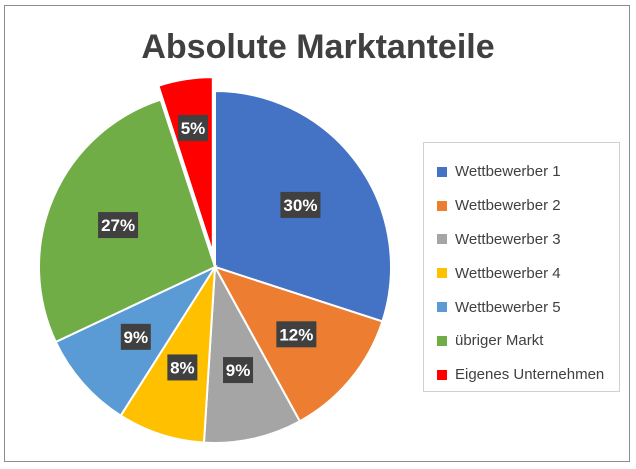 This screenshot has width=636, height=469. I want to click on data-label-wettbewerber-5: 9%, so click(135, 336).